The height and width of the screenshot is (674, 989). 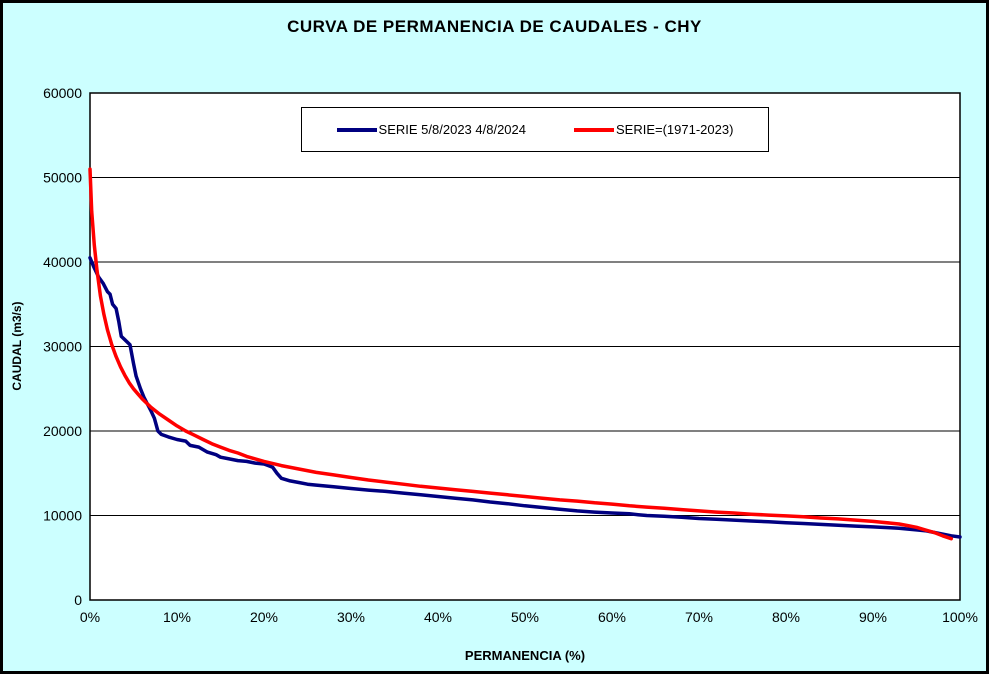 I want to click on chart-title: CURVA DE PERMANENCIA DE CAUDALES - CHY, so click(x=494, y=26).